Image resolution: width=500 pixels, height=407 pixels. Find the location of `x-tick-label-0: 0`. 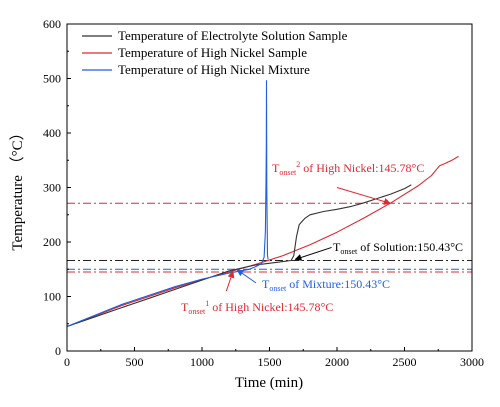

x-tick-label-0: 0 is located at coordinates (67, 362).